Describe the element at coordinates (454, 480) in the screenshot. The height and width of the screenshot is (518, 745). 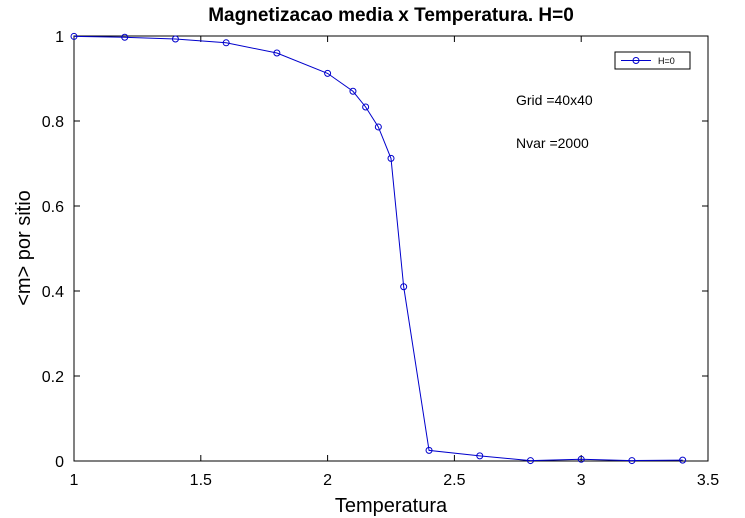
I see `x-tick-label: 2.5` at that location.